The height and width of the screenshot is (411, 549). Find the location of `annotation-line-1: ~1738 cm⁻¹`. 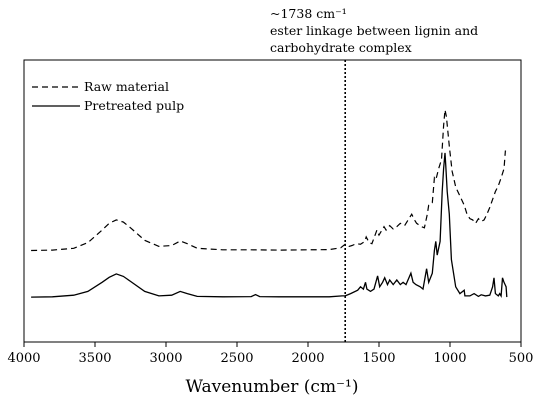

annotation-line-1: ~1738 cm⁻¹ is located at coordinates (308, 13).